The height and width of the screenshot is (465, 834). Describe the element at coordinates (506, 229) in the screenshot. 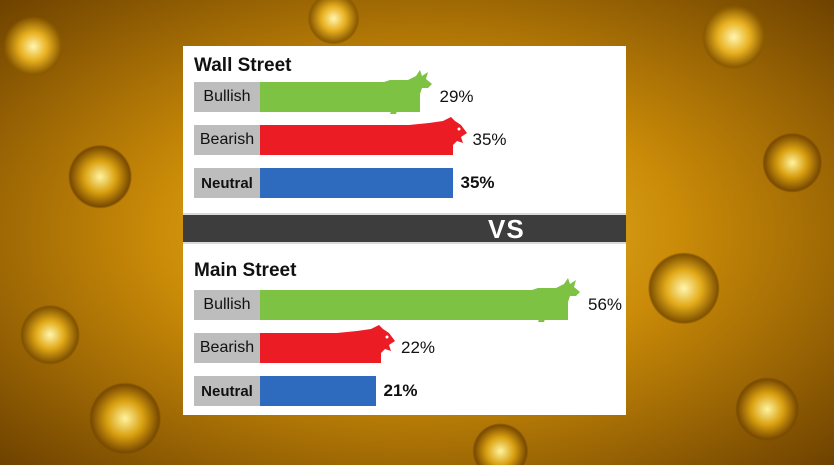

I see `vs-label: VS` at that location.